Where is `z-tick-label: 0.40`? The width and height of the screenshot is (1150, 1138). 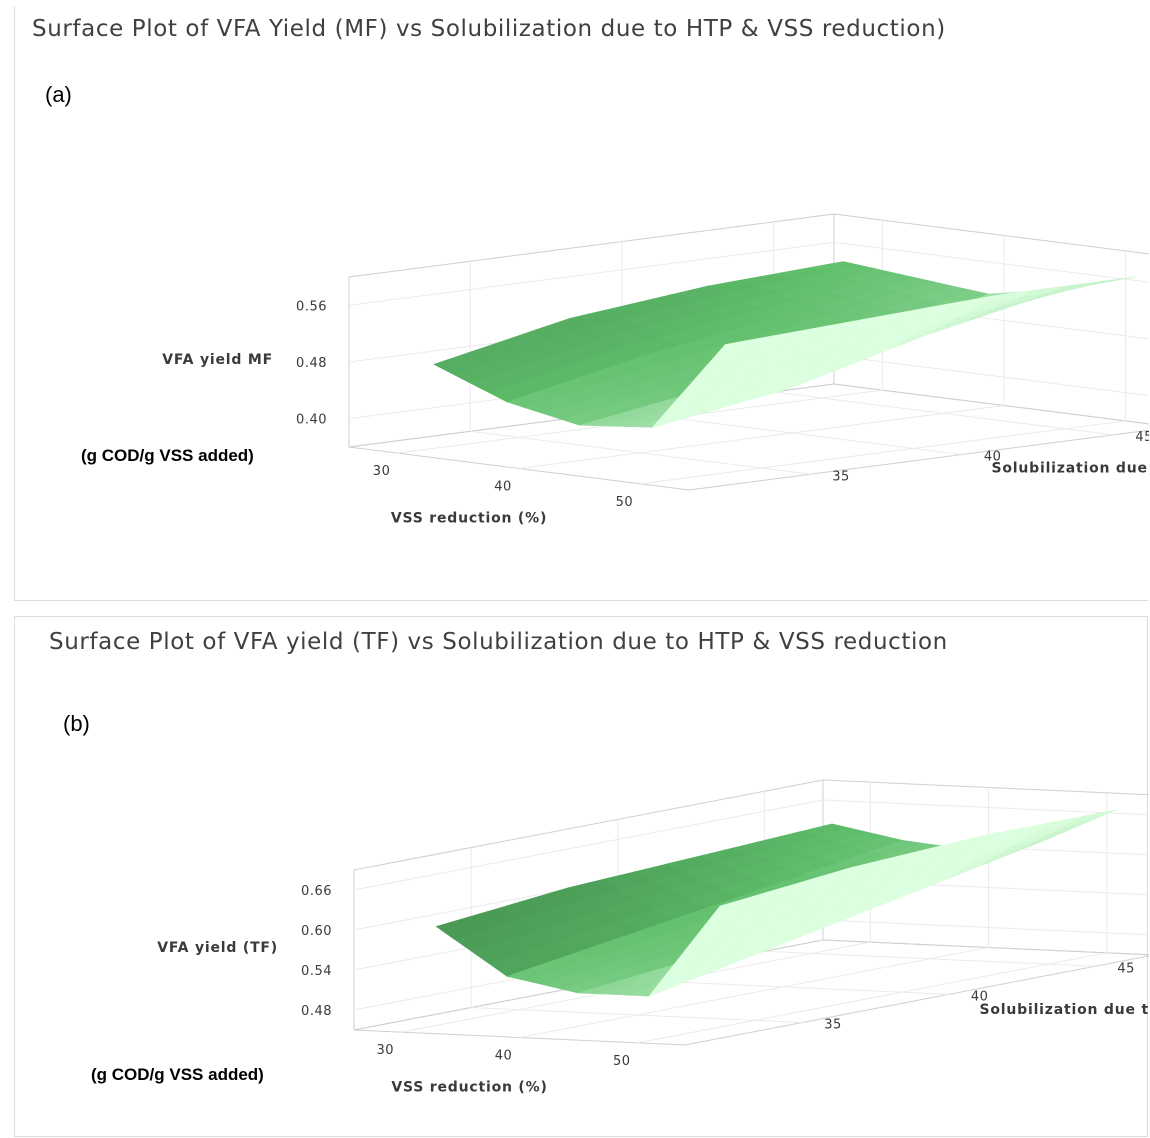
z-tick-label: 0.40 is located at coordinates (311, 420).